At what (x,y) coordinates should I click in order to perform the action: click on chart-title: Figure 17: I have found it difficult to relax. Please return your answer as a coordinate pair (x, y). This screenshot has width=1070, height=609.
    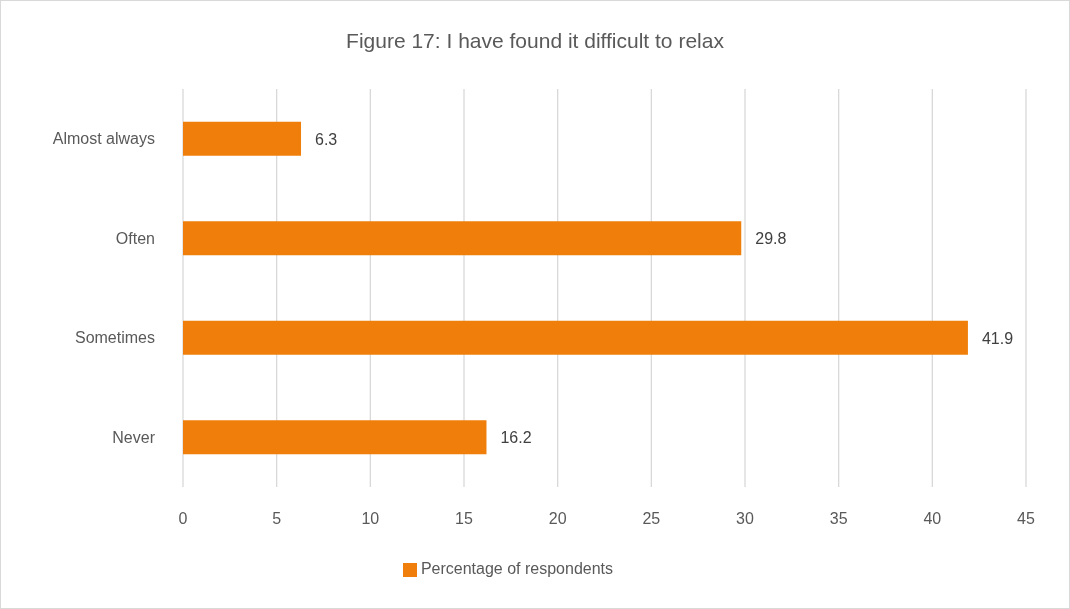
    Looking at the image, I should click on (535, 41).